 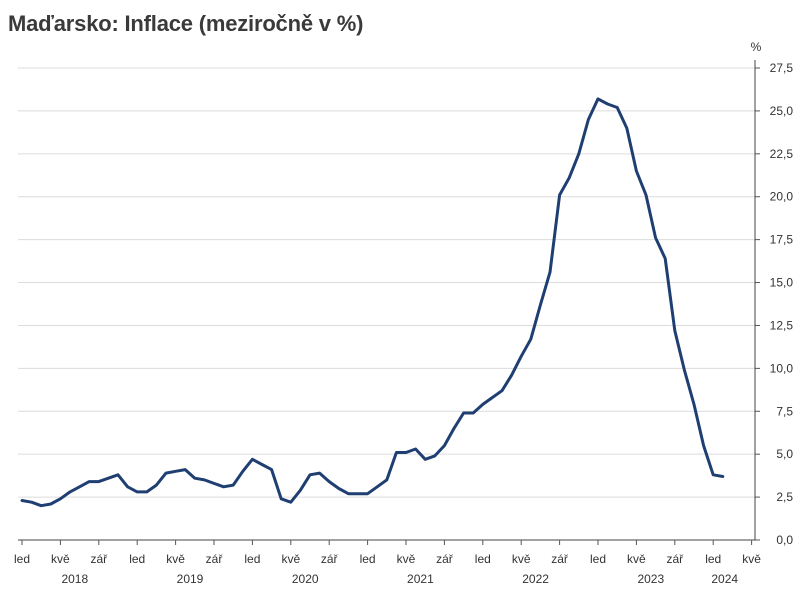 What do you see at coordinates (784, 411) in the screenshot?
I see `y-axis-tick-label: 7,5` at bounding box center [784, 411].